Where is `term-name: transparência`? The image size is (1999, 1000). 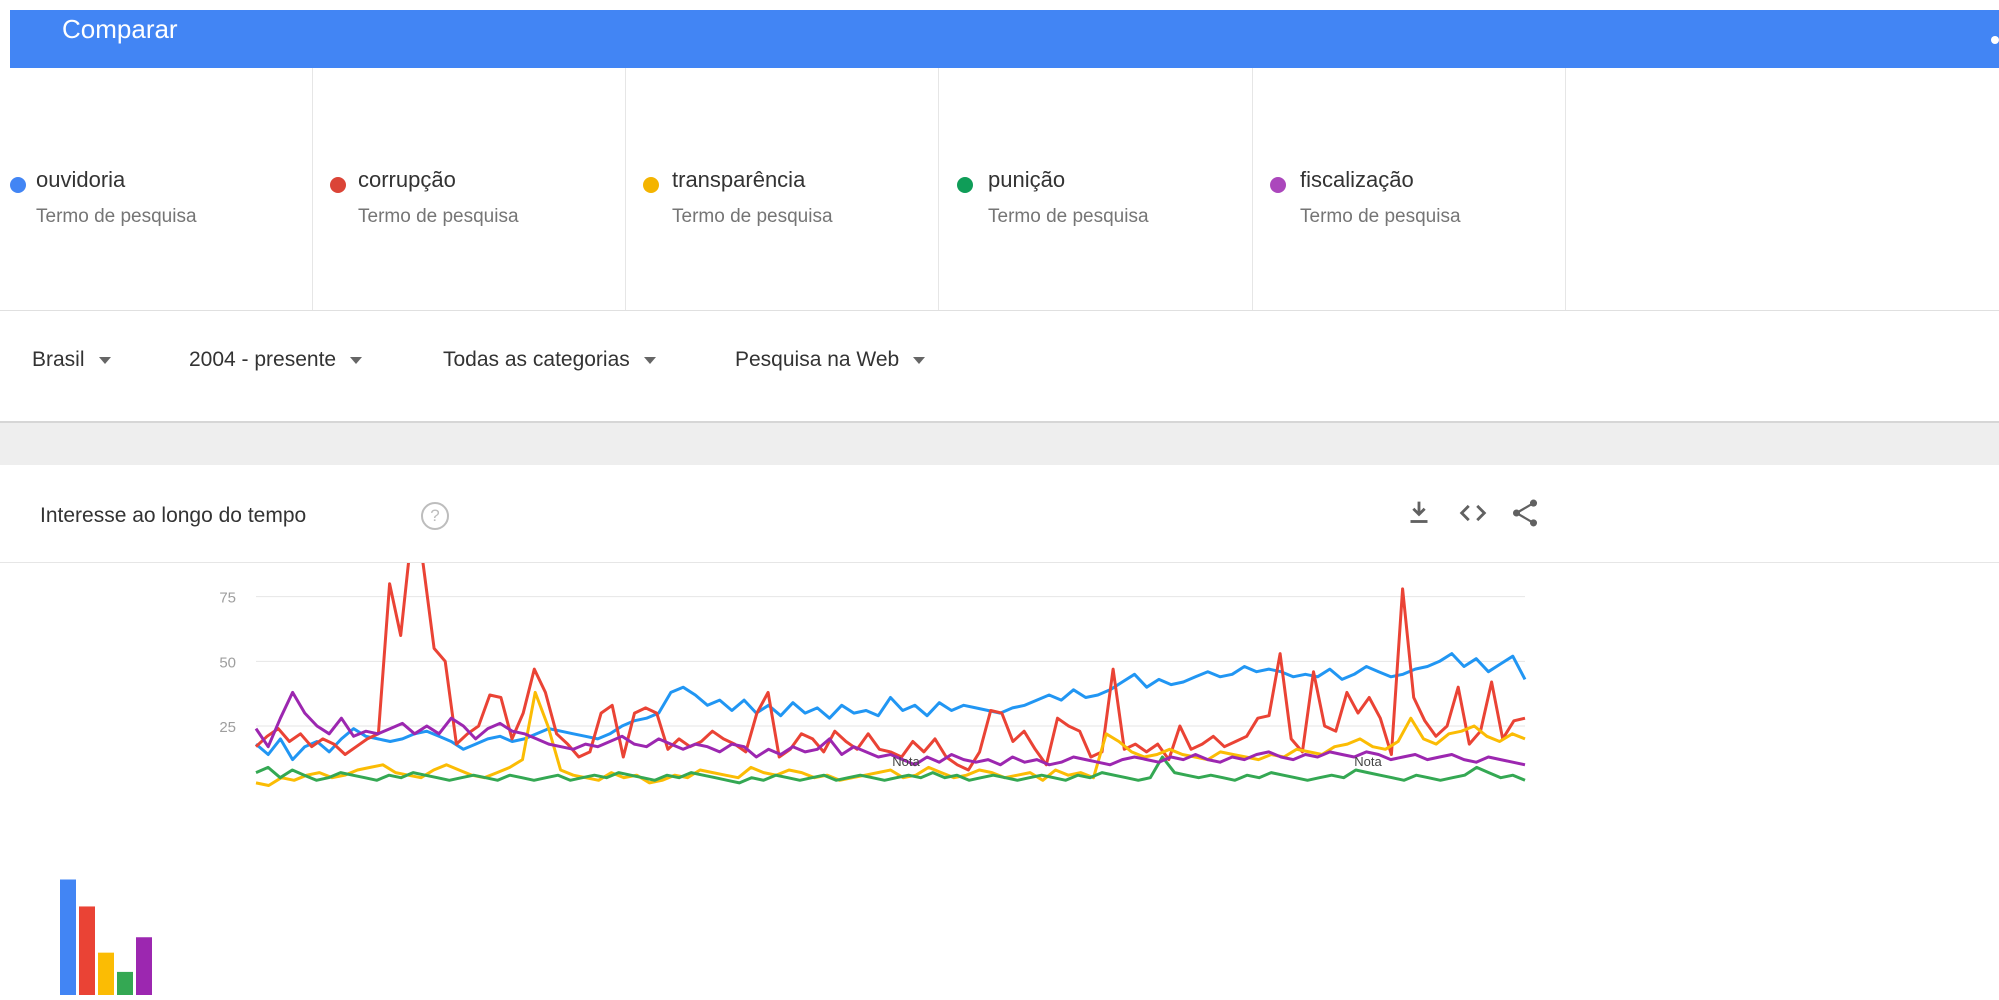
term-name: transparência is located at coordinates (739, 179).